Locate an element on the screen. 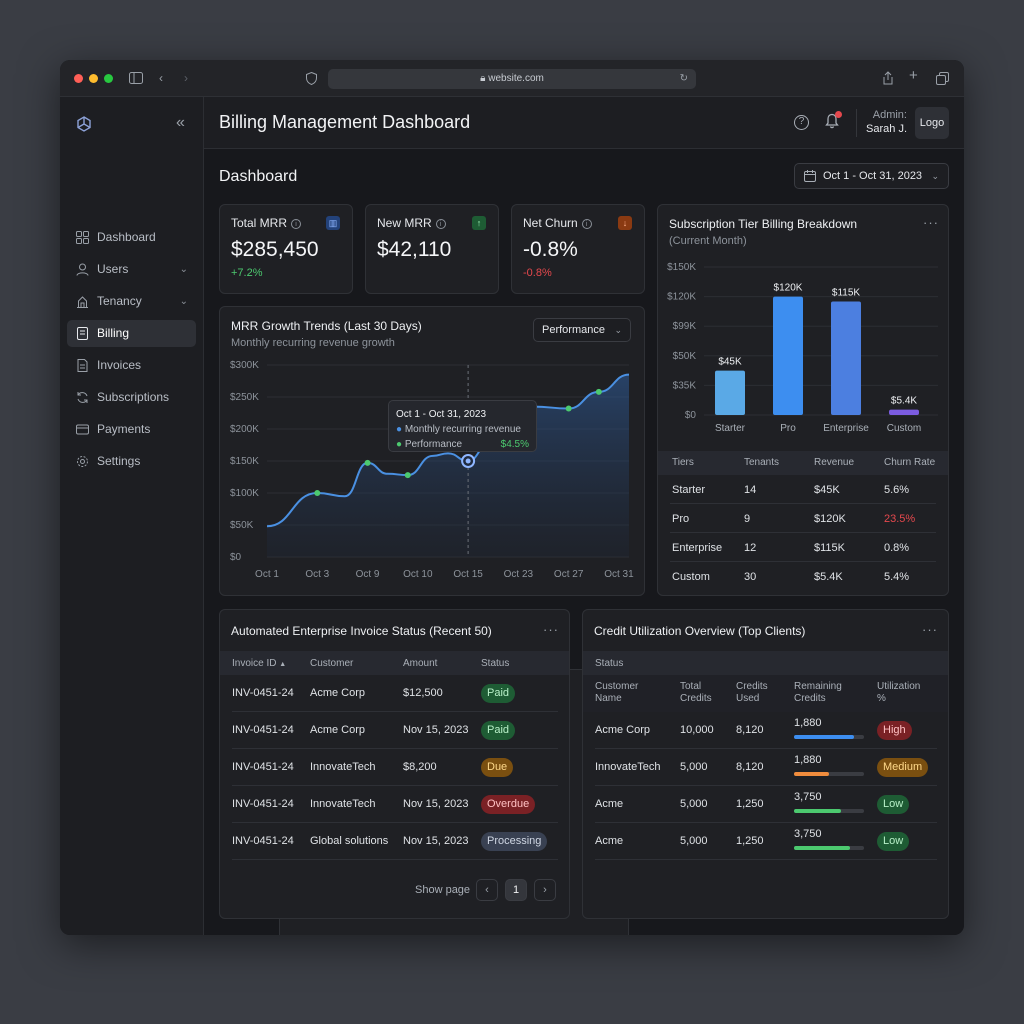  table-cell: 1,250 is located at coordinates (750, 841).